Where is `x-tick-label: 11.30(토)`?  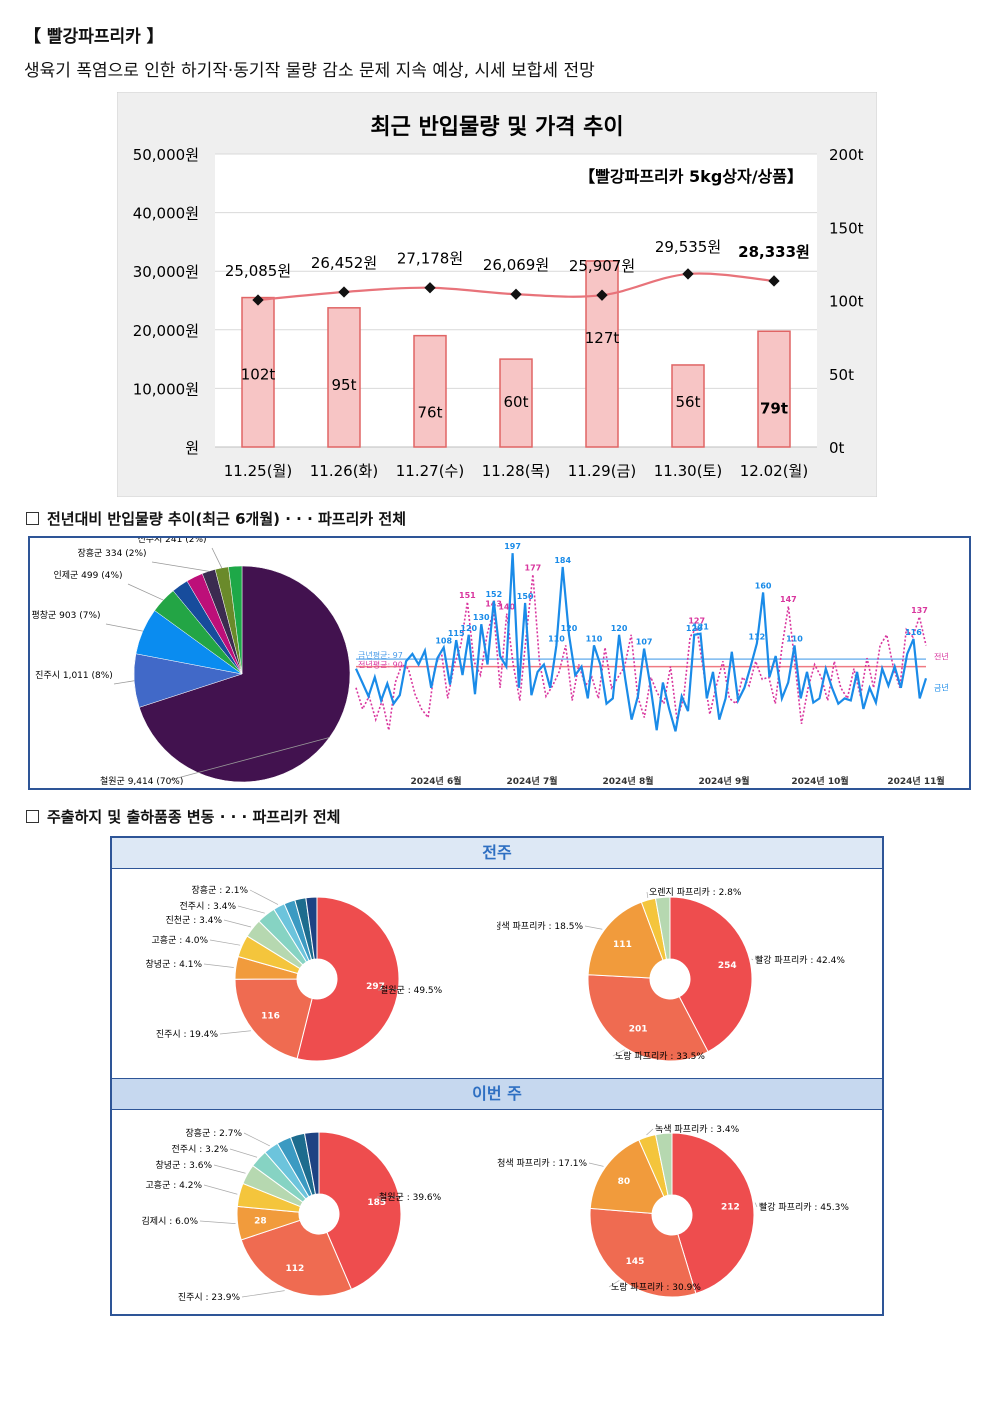 x-tick-label: 11.30(토) is located at coordinates (688, 471).